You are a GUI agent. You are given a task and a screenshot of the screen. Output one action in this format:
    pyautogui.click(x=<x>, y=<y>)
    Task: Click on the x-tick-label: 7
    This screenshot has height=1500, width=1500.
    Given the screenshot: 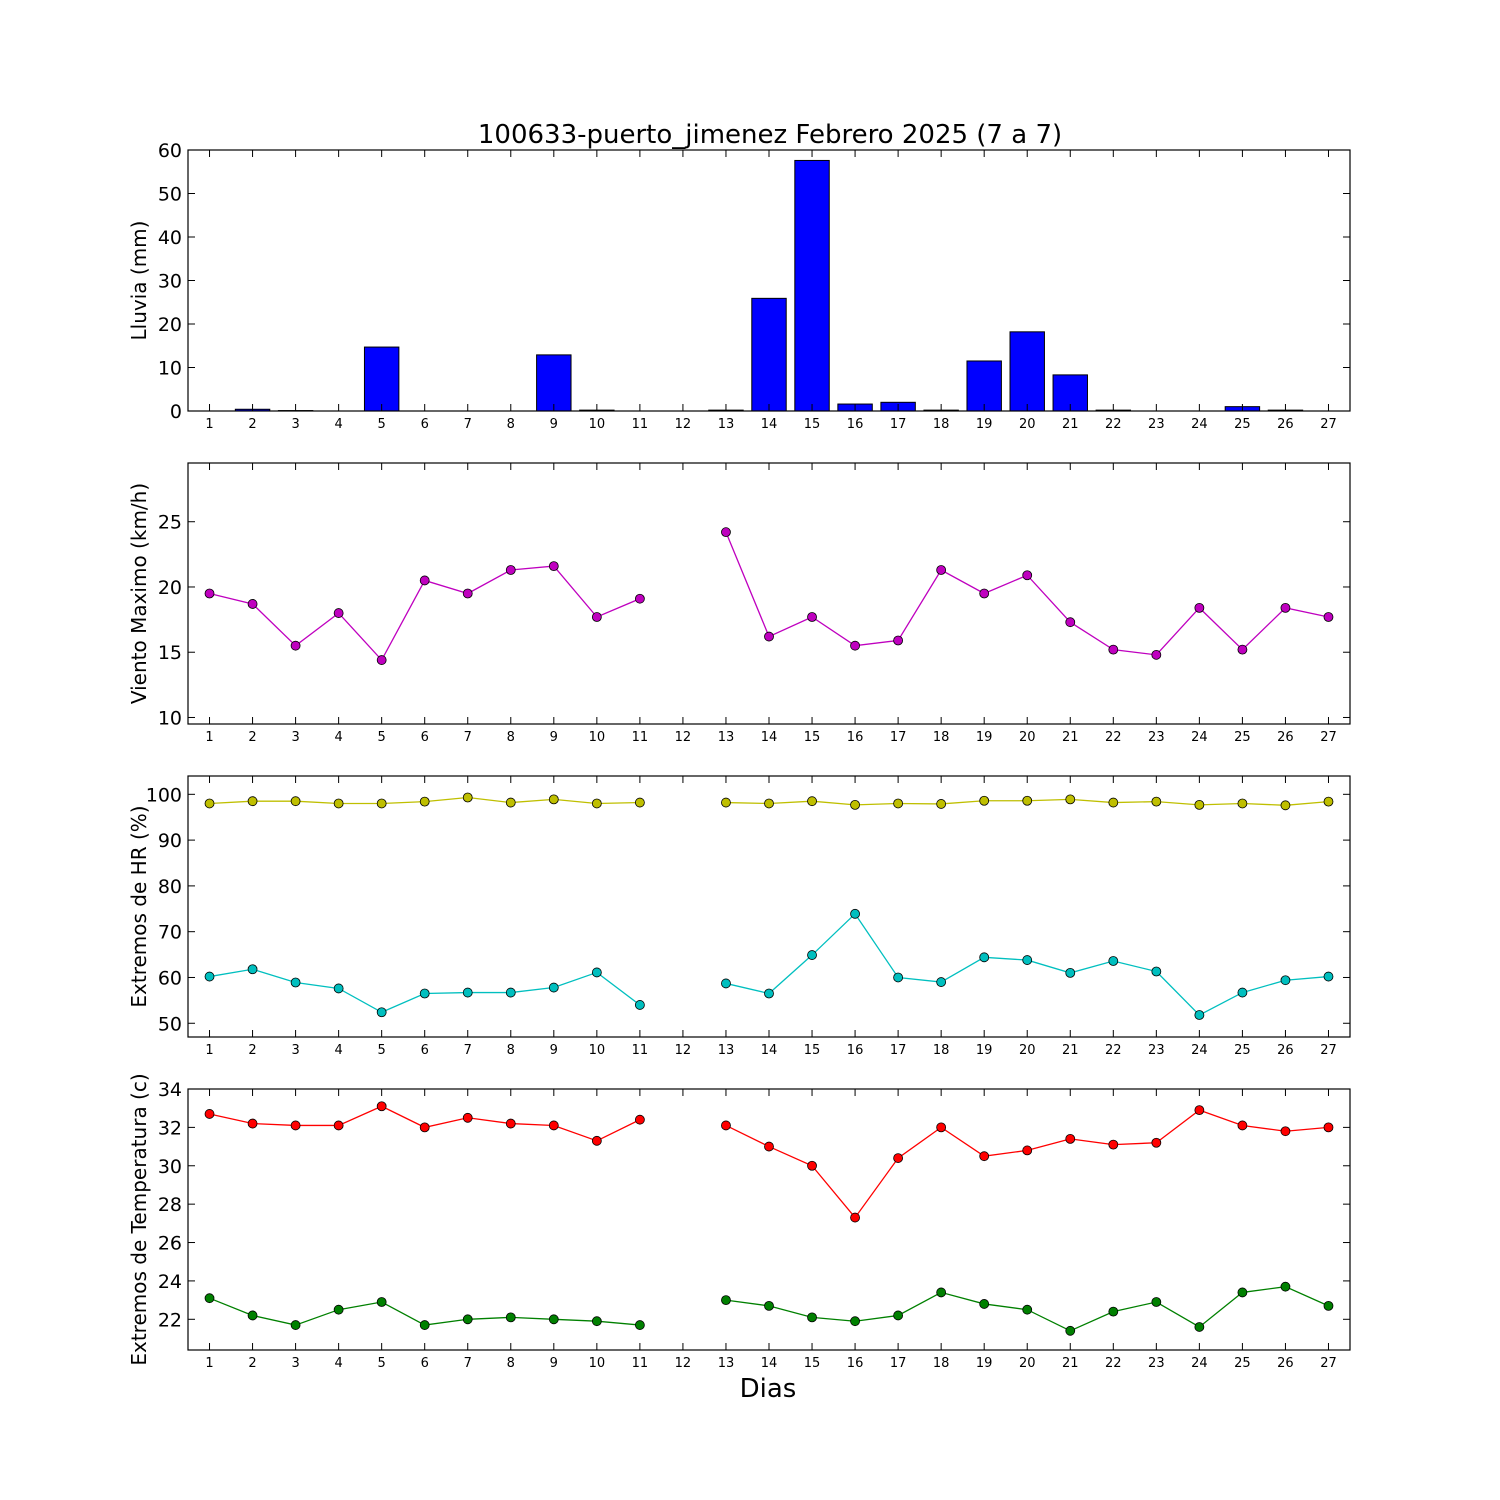 What is the action you would take?
    pyautogui.click(x=468, y=1050)
    